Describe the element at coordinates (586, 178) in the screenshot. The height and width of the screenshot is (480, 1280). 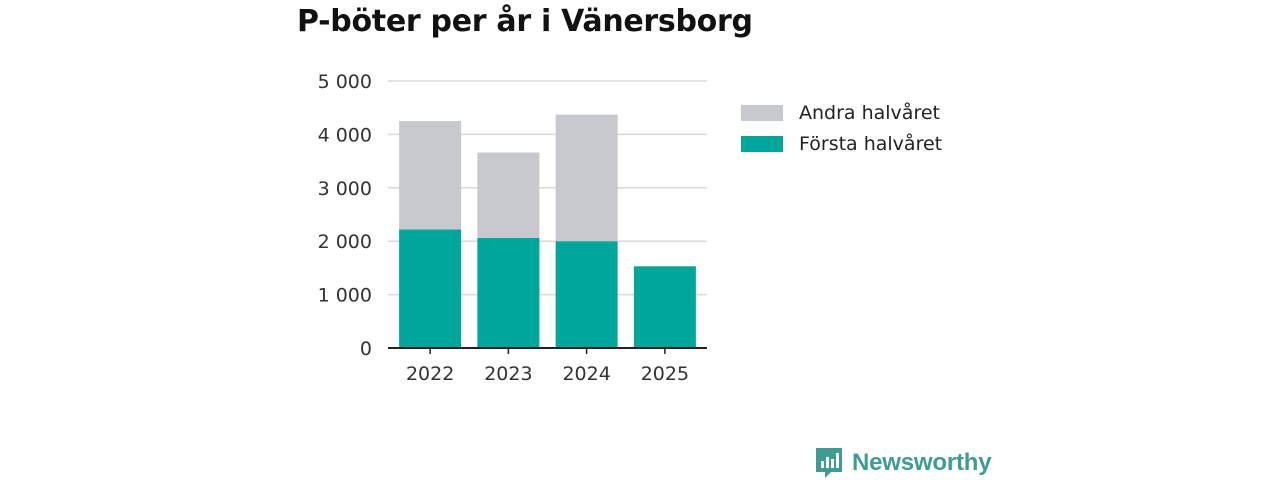
I see `bar-2024-andra` at that location.